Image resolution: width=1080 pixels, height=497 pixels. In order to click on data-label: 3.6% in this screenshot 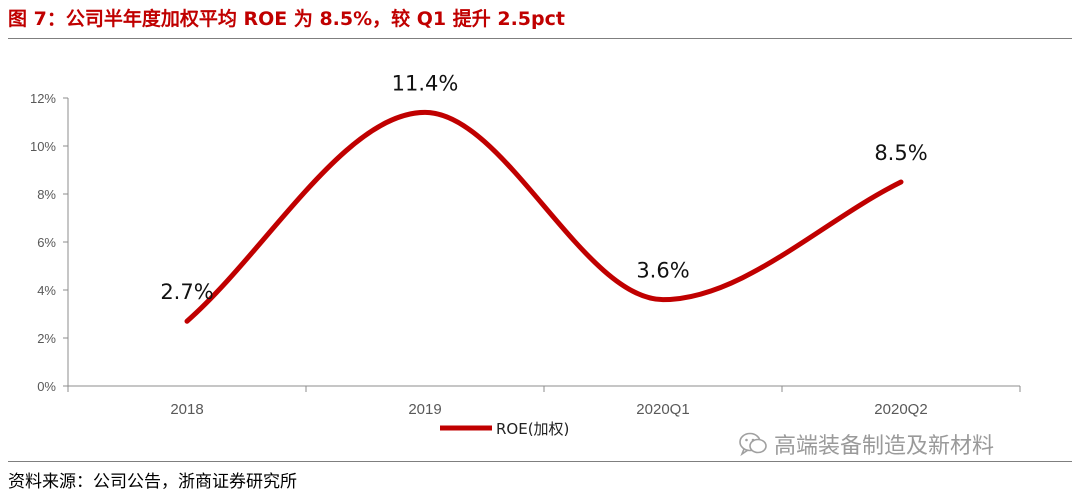, I will do `click(662, 271)`.